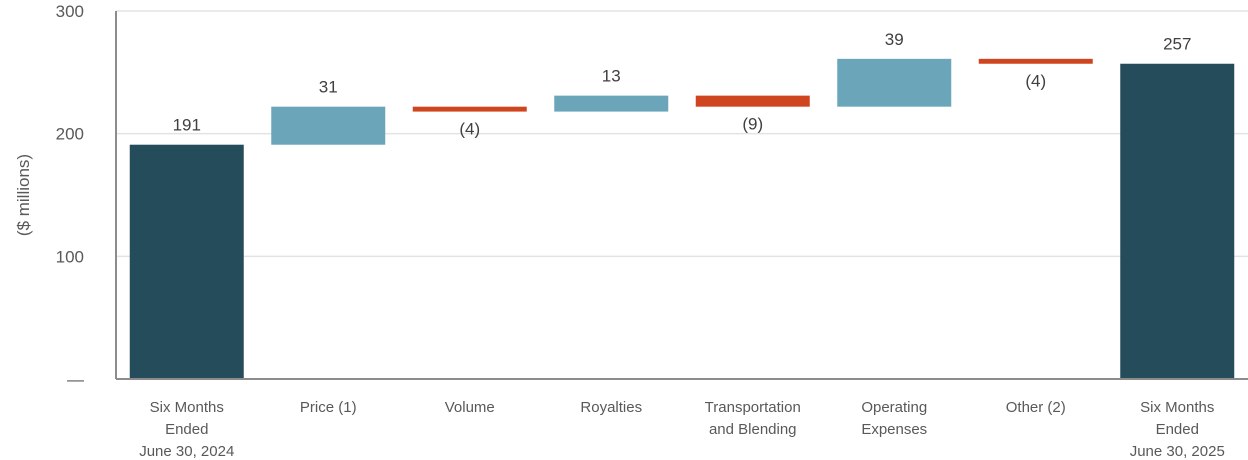 This screenshot has height=460, width=1248. I want to click on category-label-line: Volume, so click(470, 407).